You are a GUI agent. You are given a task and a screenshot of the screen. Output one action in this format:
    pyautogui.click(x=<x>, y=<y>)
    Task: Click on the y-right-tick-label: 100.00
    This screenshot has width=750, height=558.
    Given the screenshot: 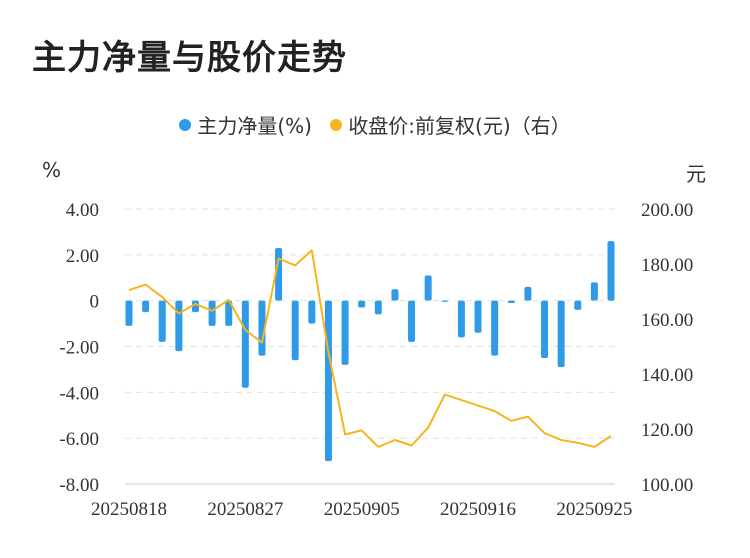 What is the action you would take?
    pyautogui.click(x=667, y=485)
    